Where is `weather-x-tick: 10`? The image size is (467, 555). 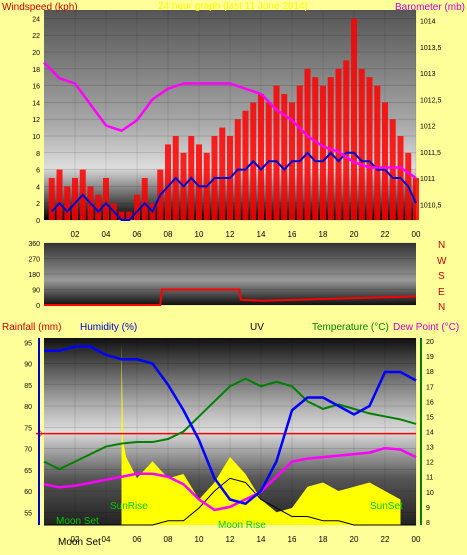
weather-x-tick: 10 is located at coordinates (199, 539).